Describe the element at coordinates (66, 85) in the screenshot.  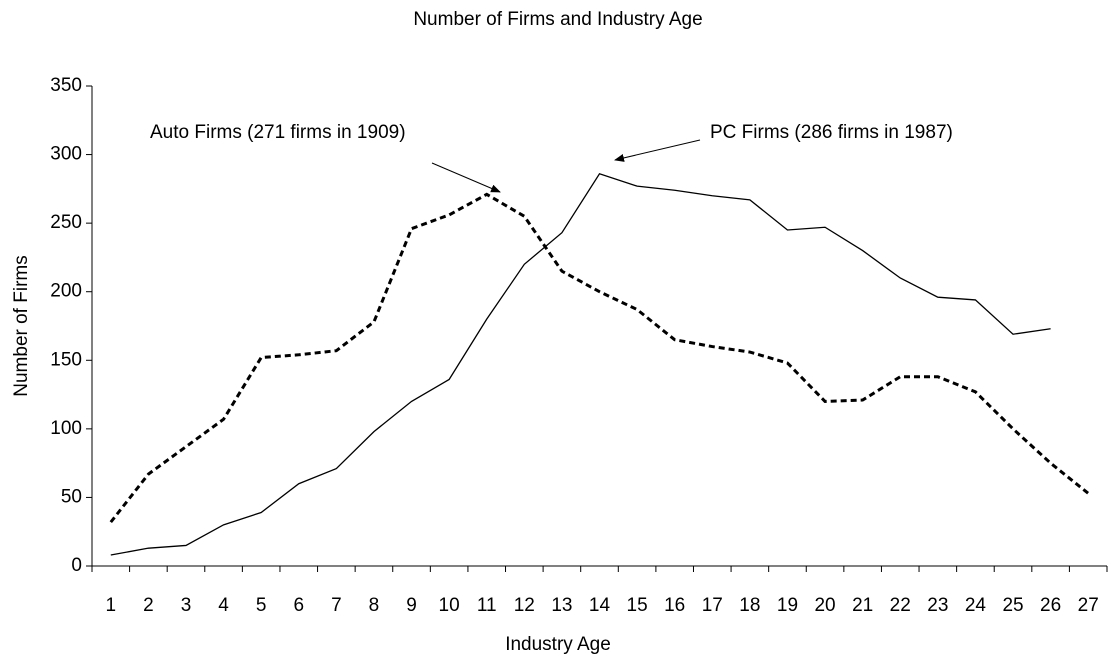
I see `y-tick-label: 350` at that location.